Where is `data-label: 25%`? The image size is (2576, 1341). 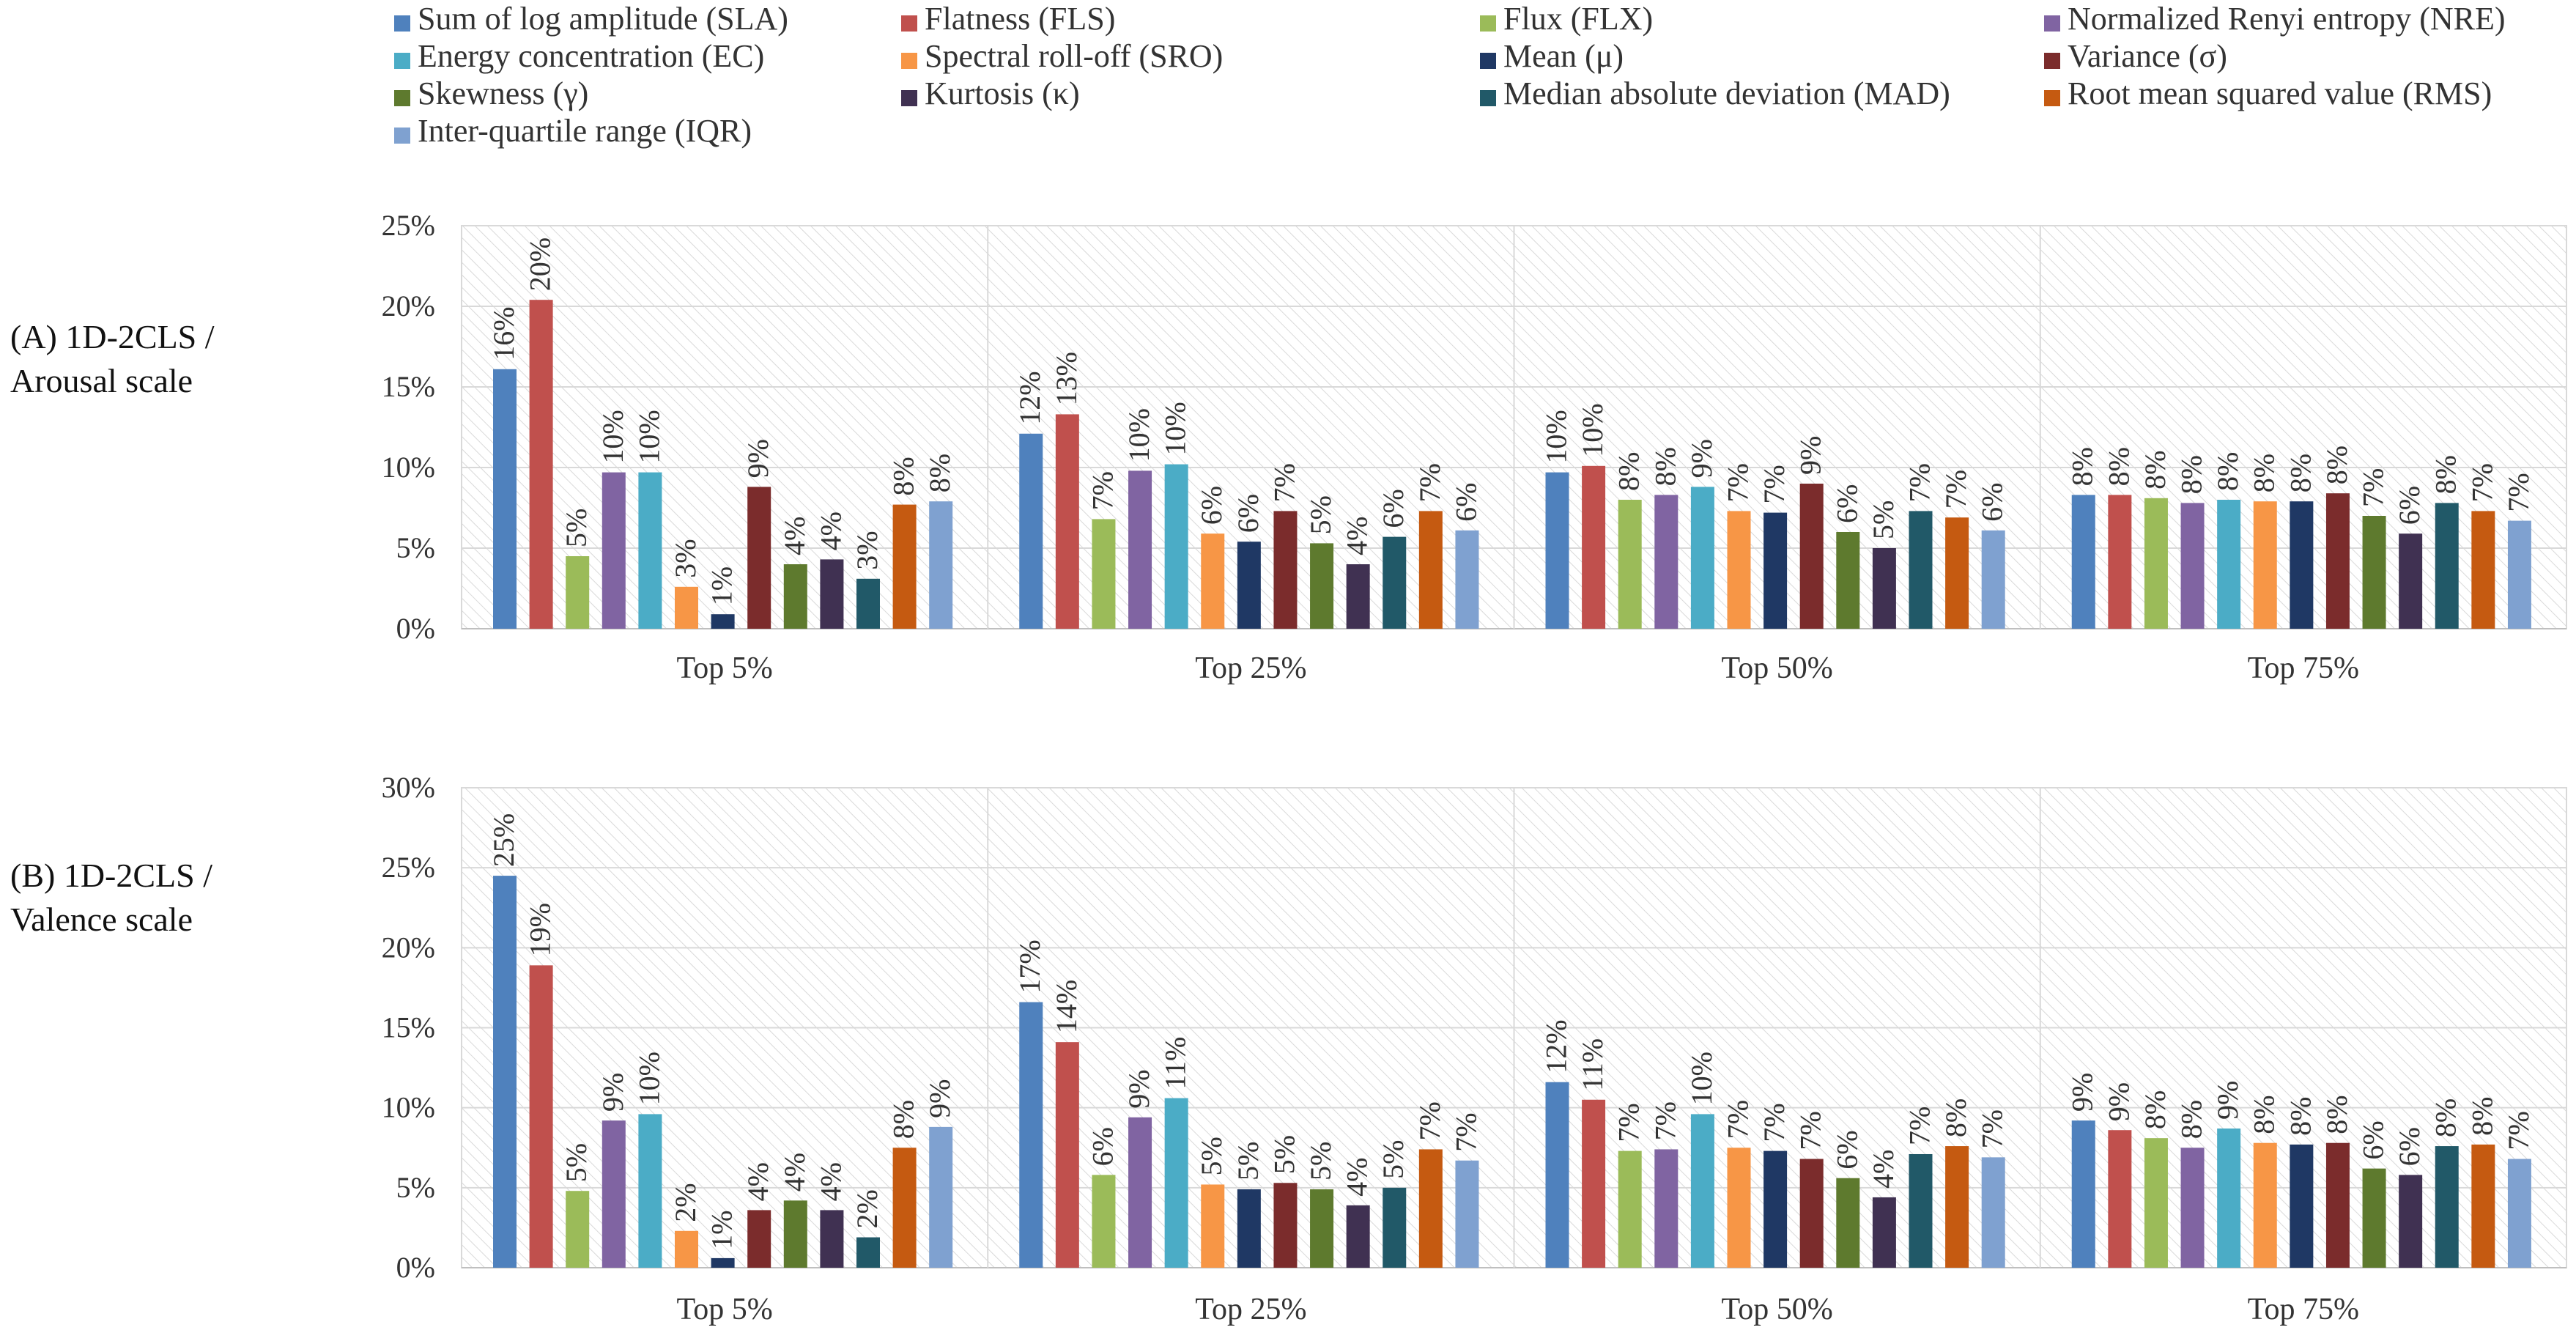 data-label: 25% is located at coordinates (503, 840).